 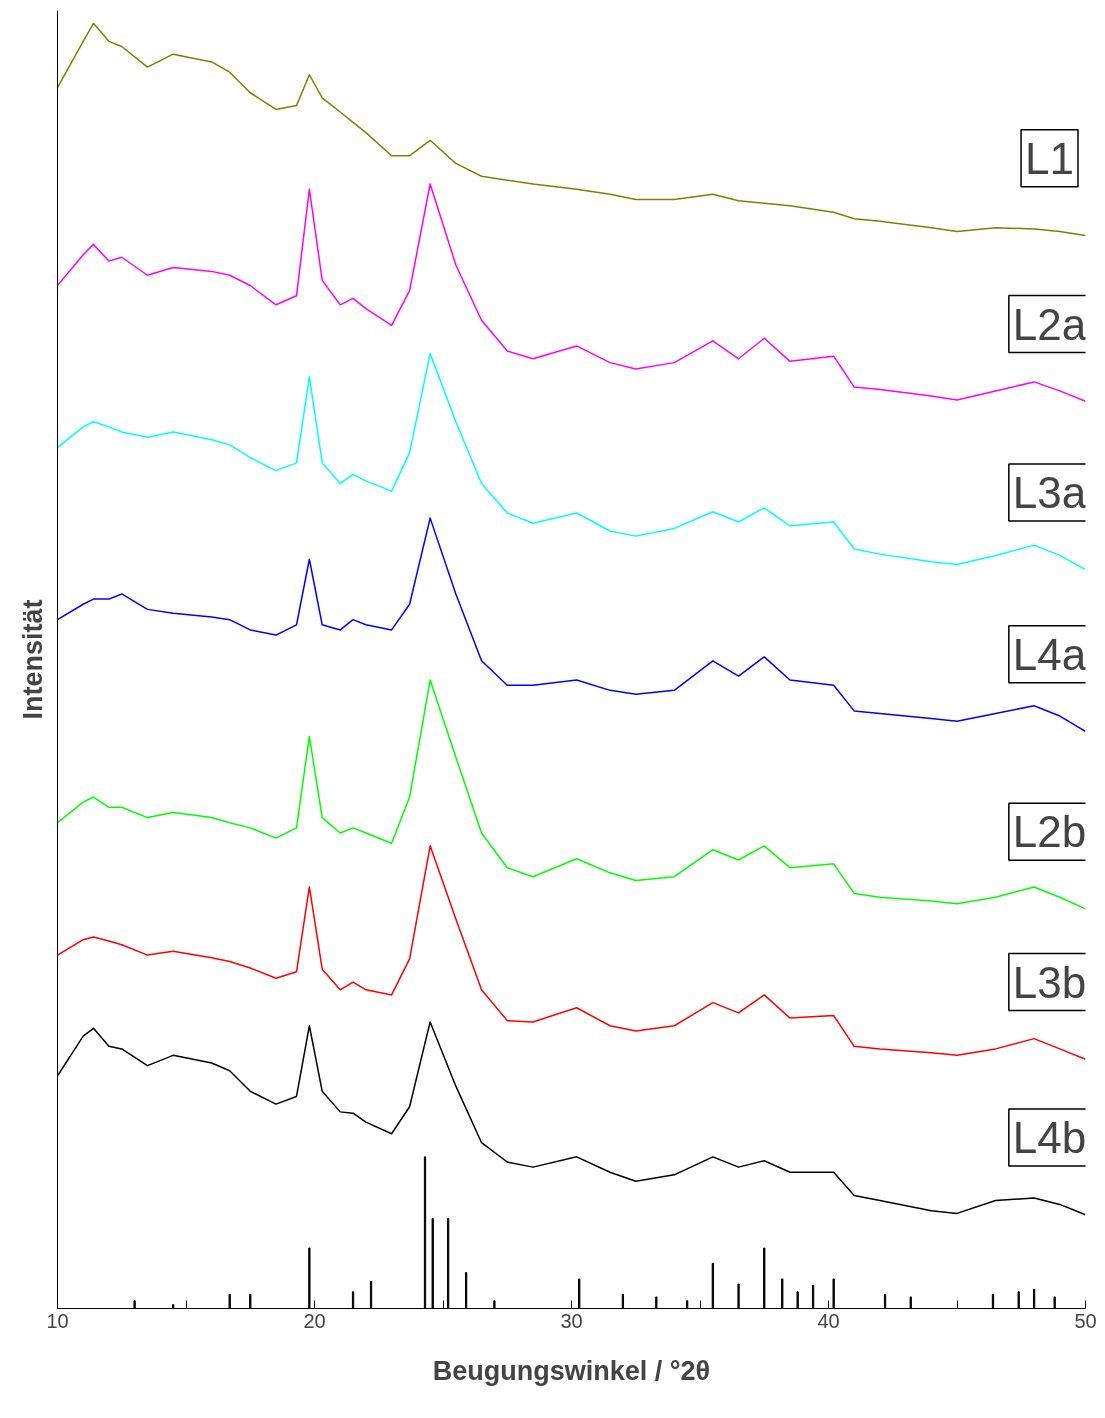 I want to click on x-tick-label: 40, so click(x=828, y=1320).